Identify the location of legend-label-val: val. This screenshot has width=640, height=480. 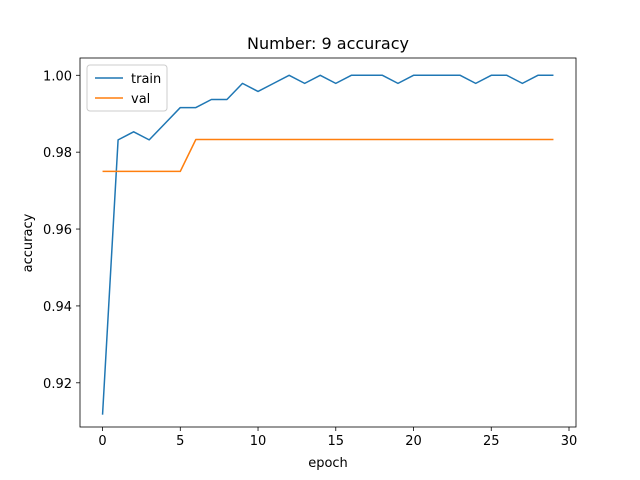
(140, 99).